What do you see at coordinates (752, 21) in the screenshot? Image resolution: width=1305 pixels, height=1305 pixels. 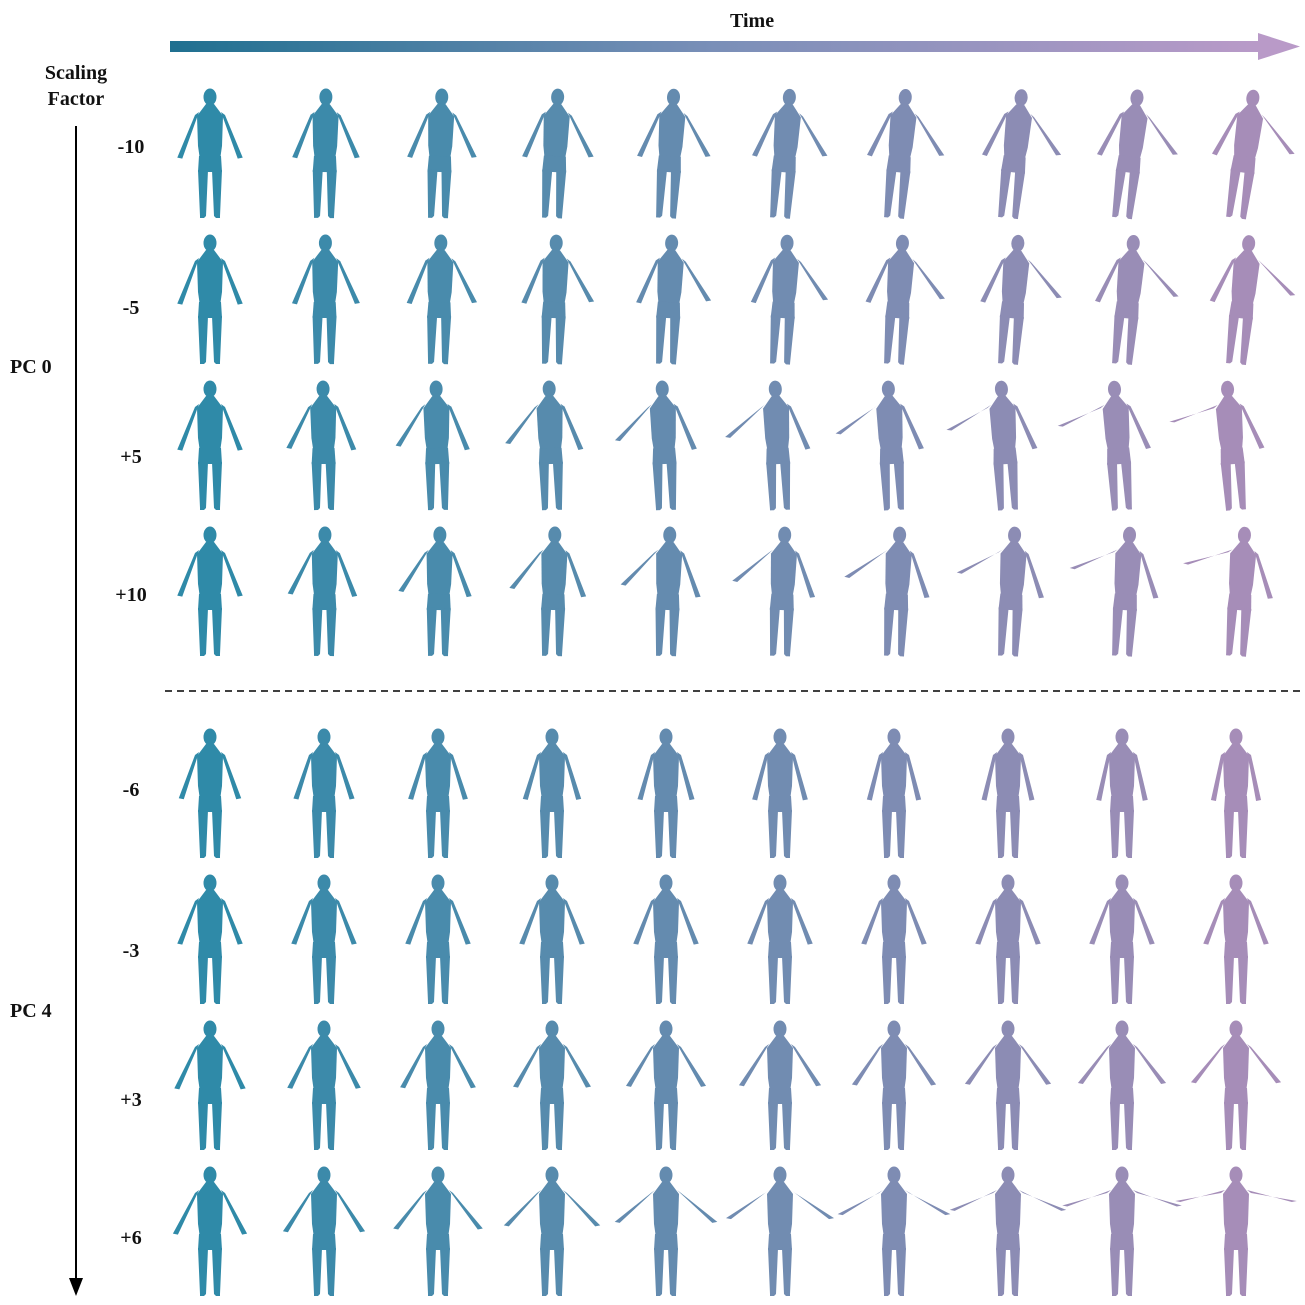 I see `time-label: Time` at bounding box center [752, 21].